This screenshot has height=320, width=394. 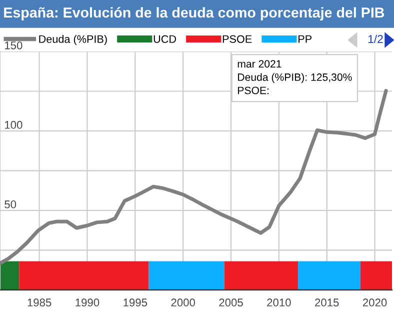 What do you see at coordinates (375, 39) in the screenshot?
I see `text: 1/2` at bounding box center [375, 39].